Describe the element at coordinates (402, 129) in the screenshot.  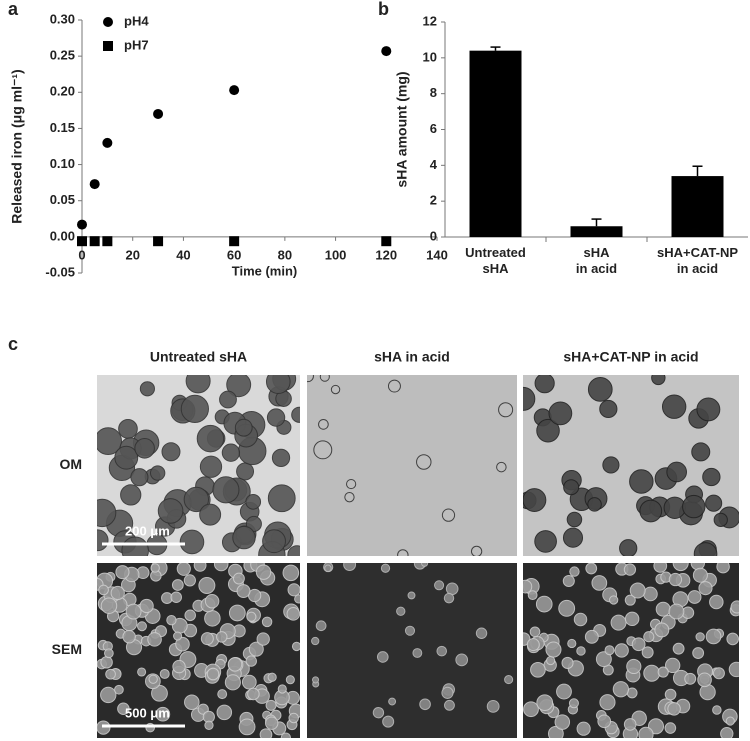
I see `y-axis-label: sHA amount (mg)` at that location.